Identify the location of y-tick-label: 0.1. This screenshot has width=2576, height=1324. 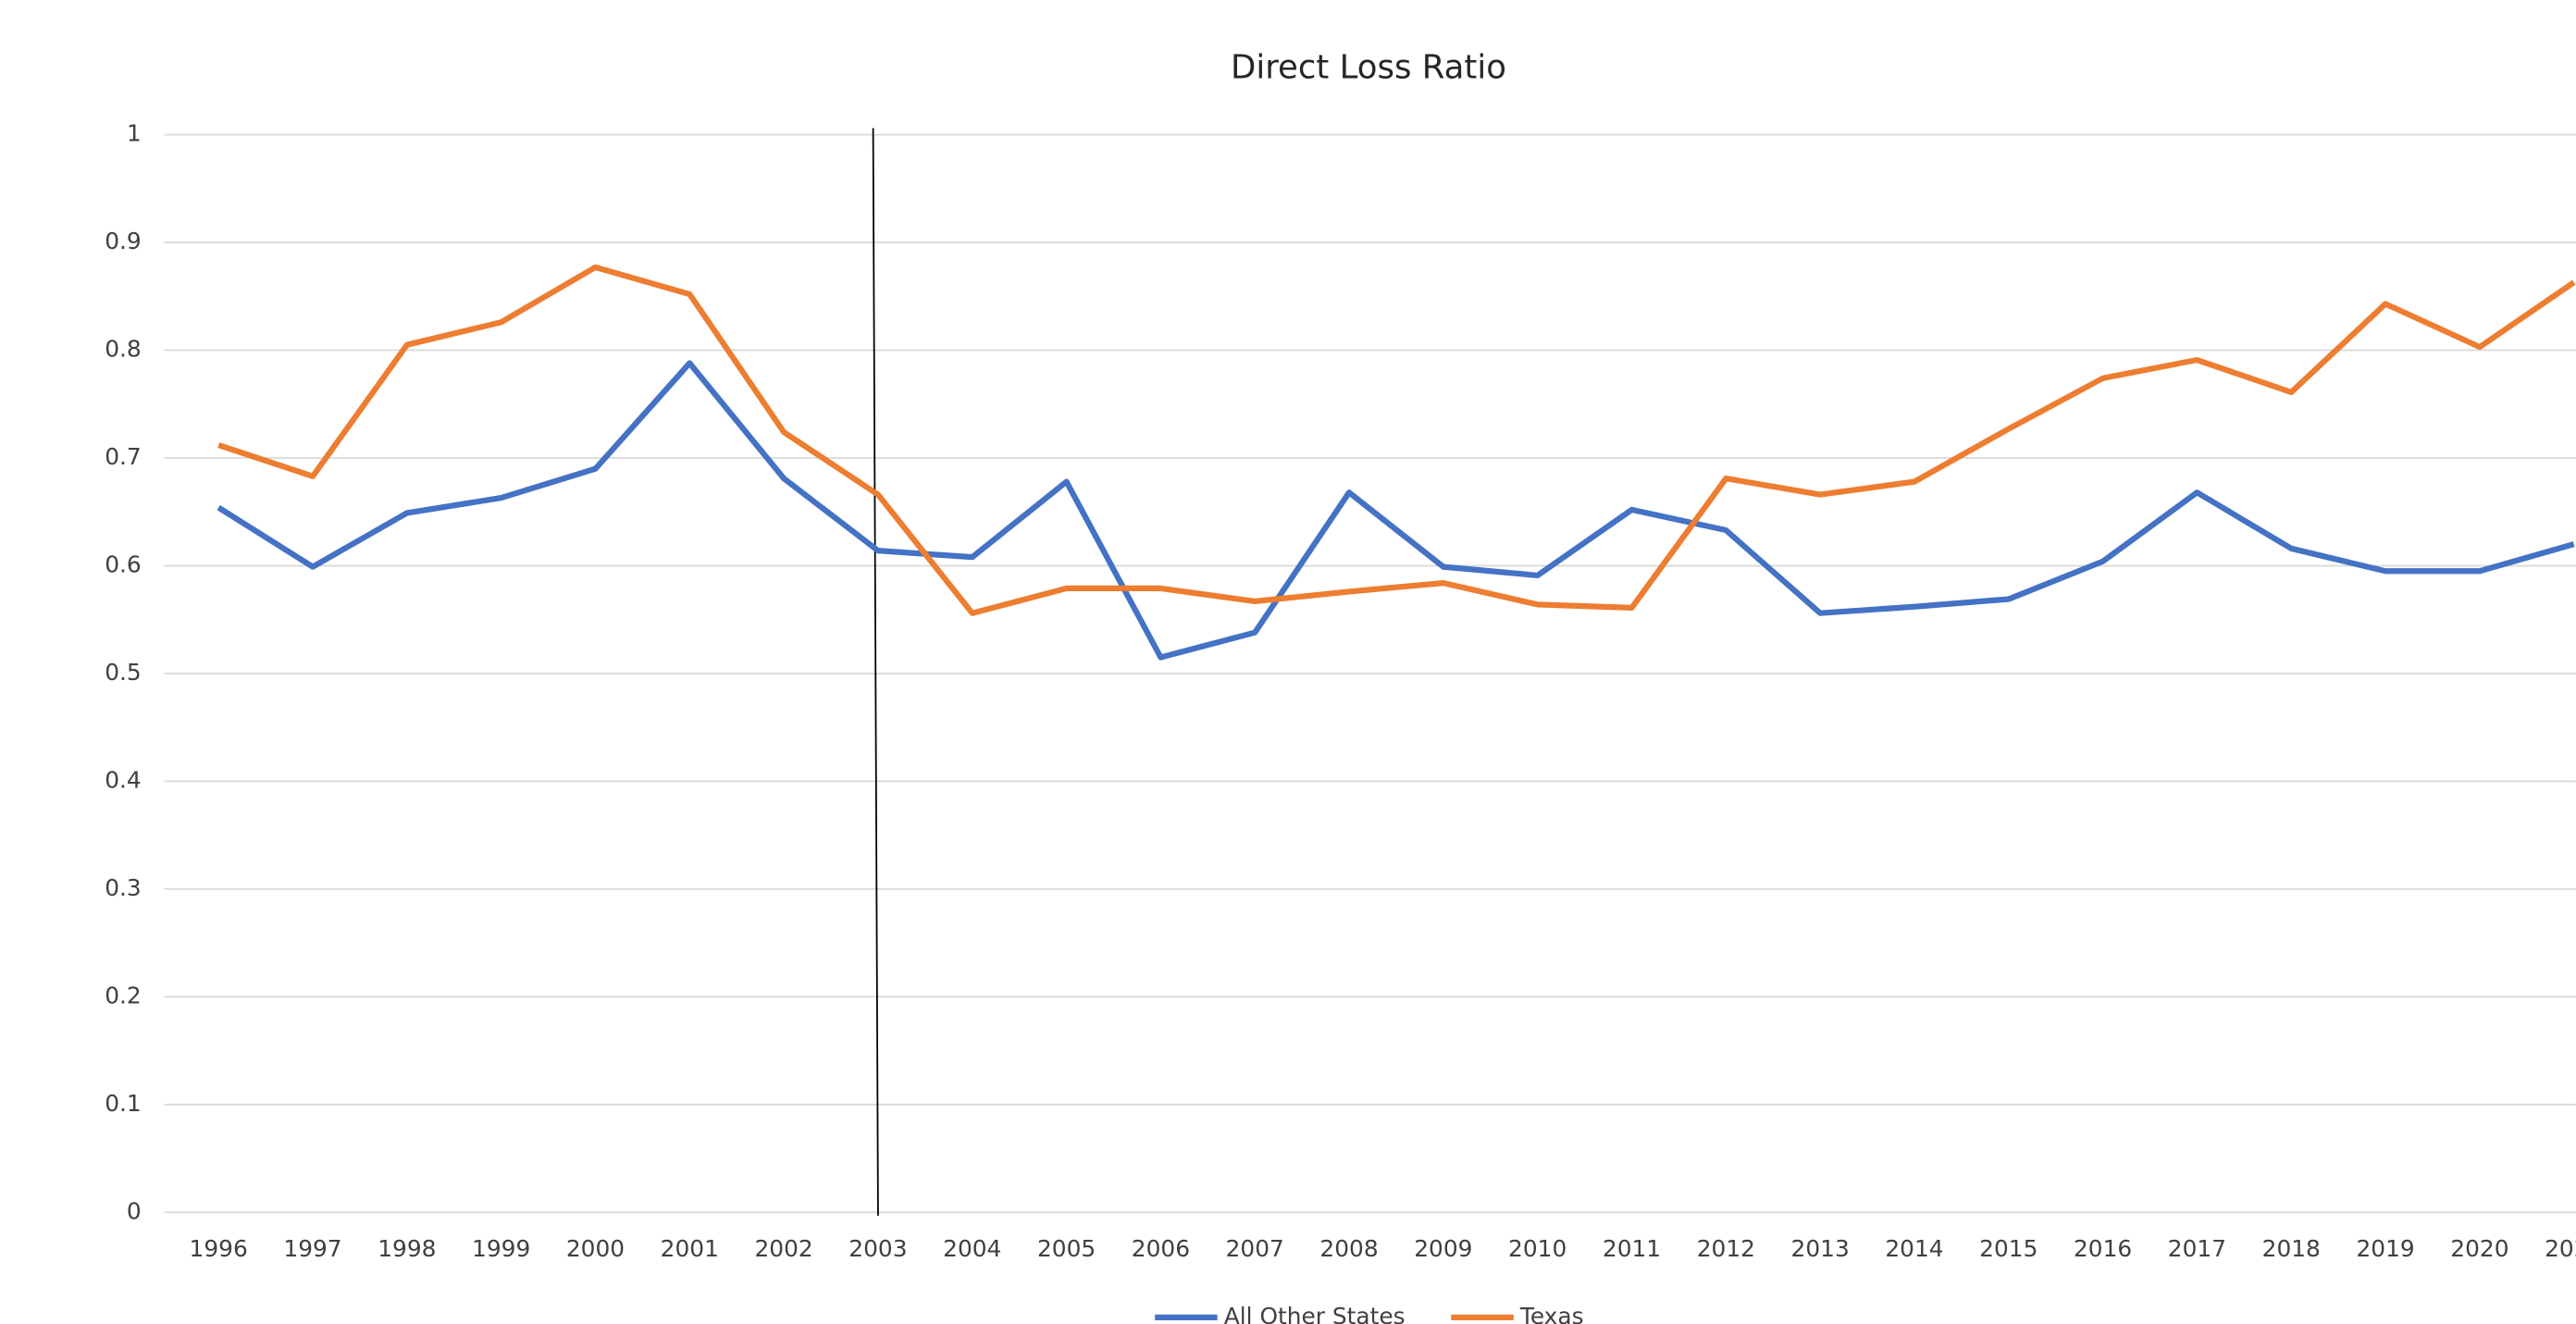
(124, 1103).